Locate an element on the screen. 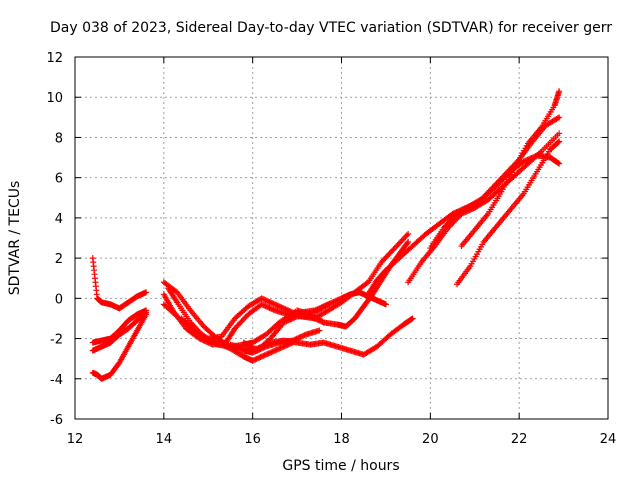 The width and height of the screenshot is (640, 480). y-tick-label: 4 is located at coordinates (59, 219).